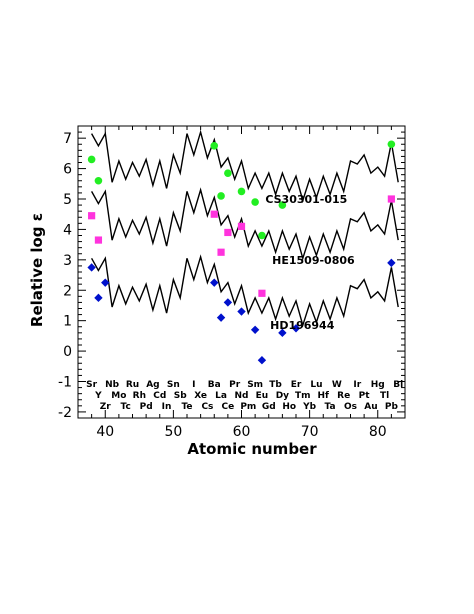  Describe the element at coordinates (67, 200) in the screenshot. I see `y-tick-label: 5` at that location.